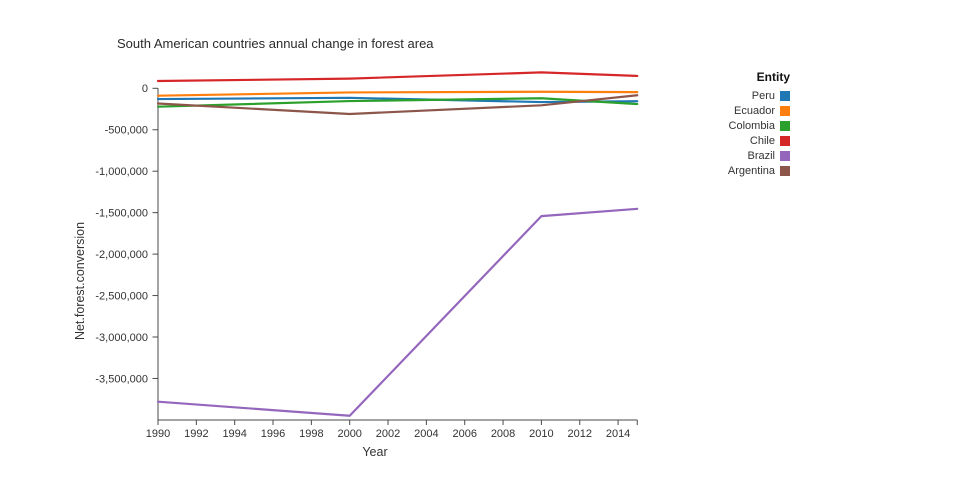 This screenshot has width=960, height=500. I want to click on y-tick-label: -2,500,000, so click(121, 296).